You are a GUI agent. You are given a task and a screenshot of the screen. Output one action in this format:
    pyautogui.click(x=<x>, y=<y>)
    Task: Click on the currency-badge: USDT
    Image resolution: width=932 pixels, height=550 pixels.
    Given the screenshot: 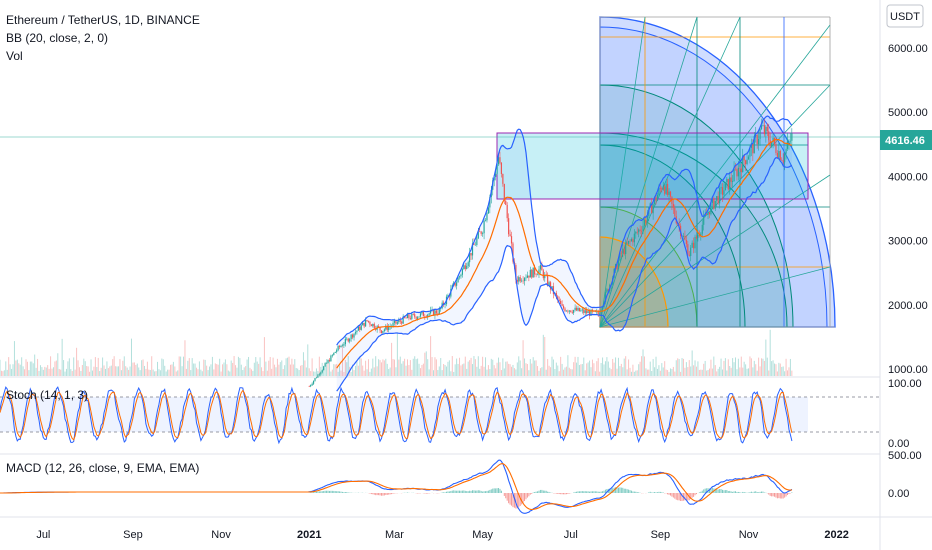 What is the action you would take?
    pyautogui.click(x=905, y=16)
    